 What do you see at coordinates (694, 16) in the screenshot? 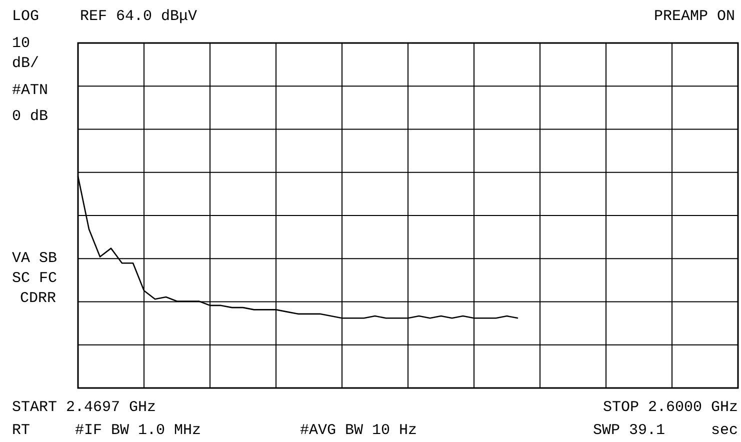
I see `text: PREAMP ON` at bounding box center [694, 16].